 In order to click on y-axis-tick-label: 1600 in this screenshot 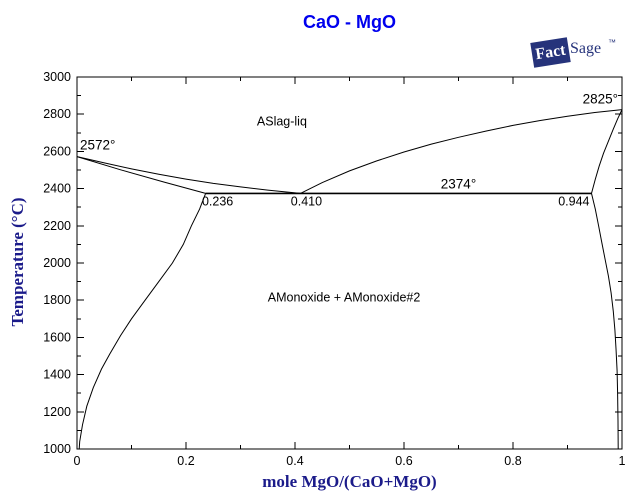, I will do `click(57, 337)`.